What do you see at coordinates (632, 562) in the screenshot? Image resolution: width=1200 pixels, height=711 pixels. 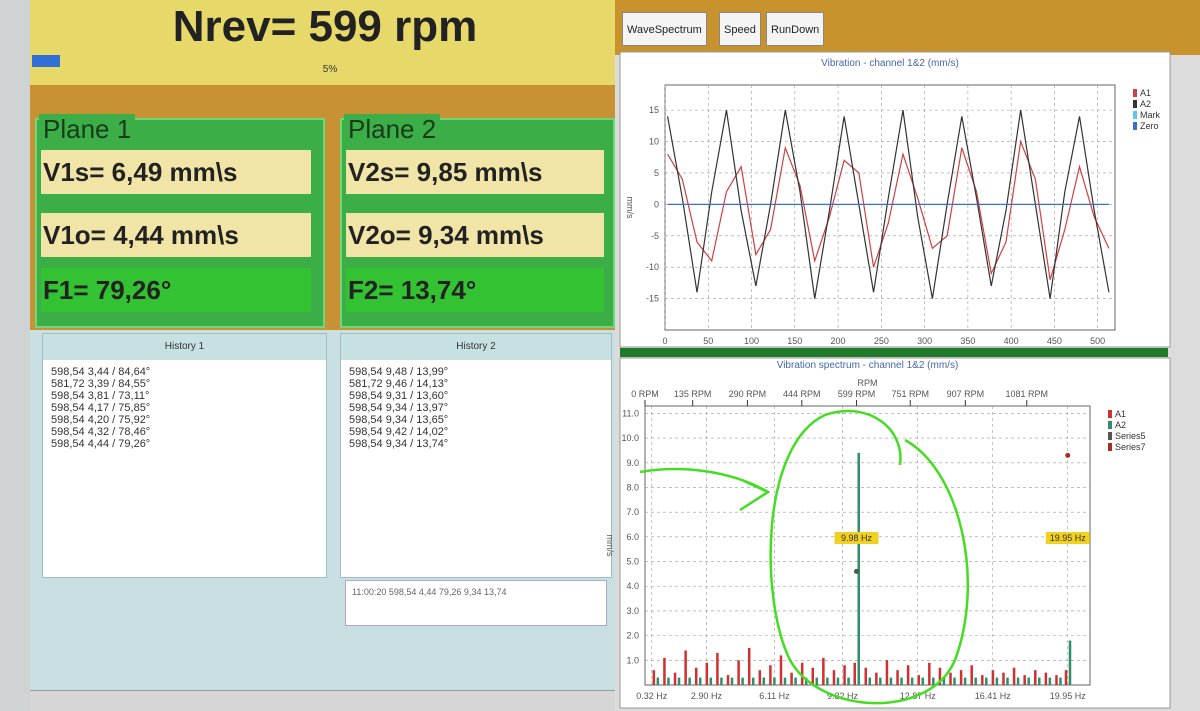 I see `y-tick-label: 5.0` at bounding box center [632, 562].